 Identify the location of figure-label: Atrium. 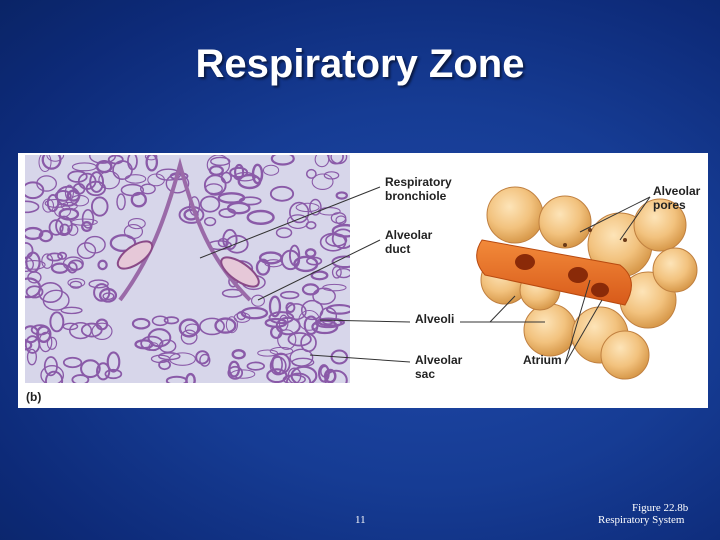
(542, 360).